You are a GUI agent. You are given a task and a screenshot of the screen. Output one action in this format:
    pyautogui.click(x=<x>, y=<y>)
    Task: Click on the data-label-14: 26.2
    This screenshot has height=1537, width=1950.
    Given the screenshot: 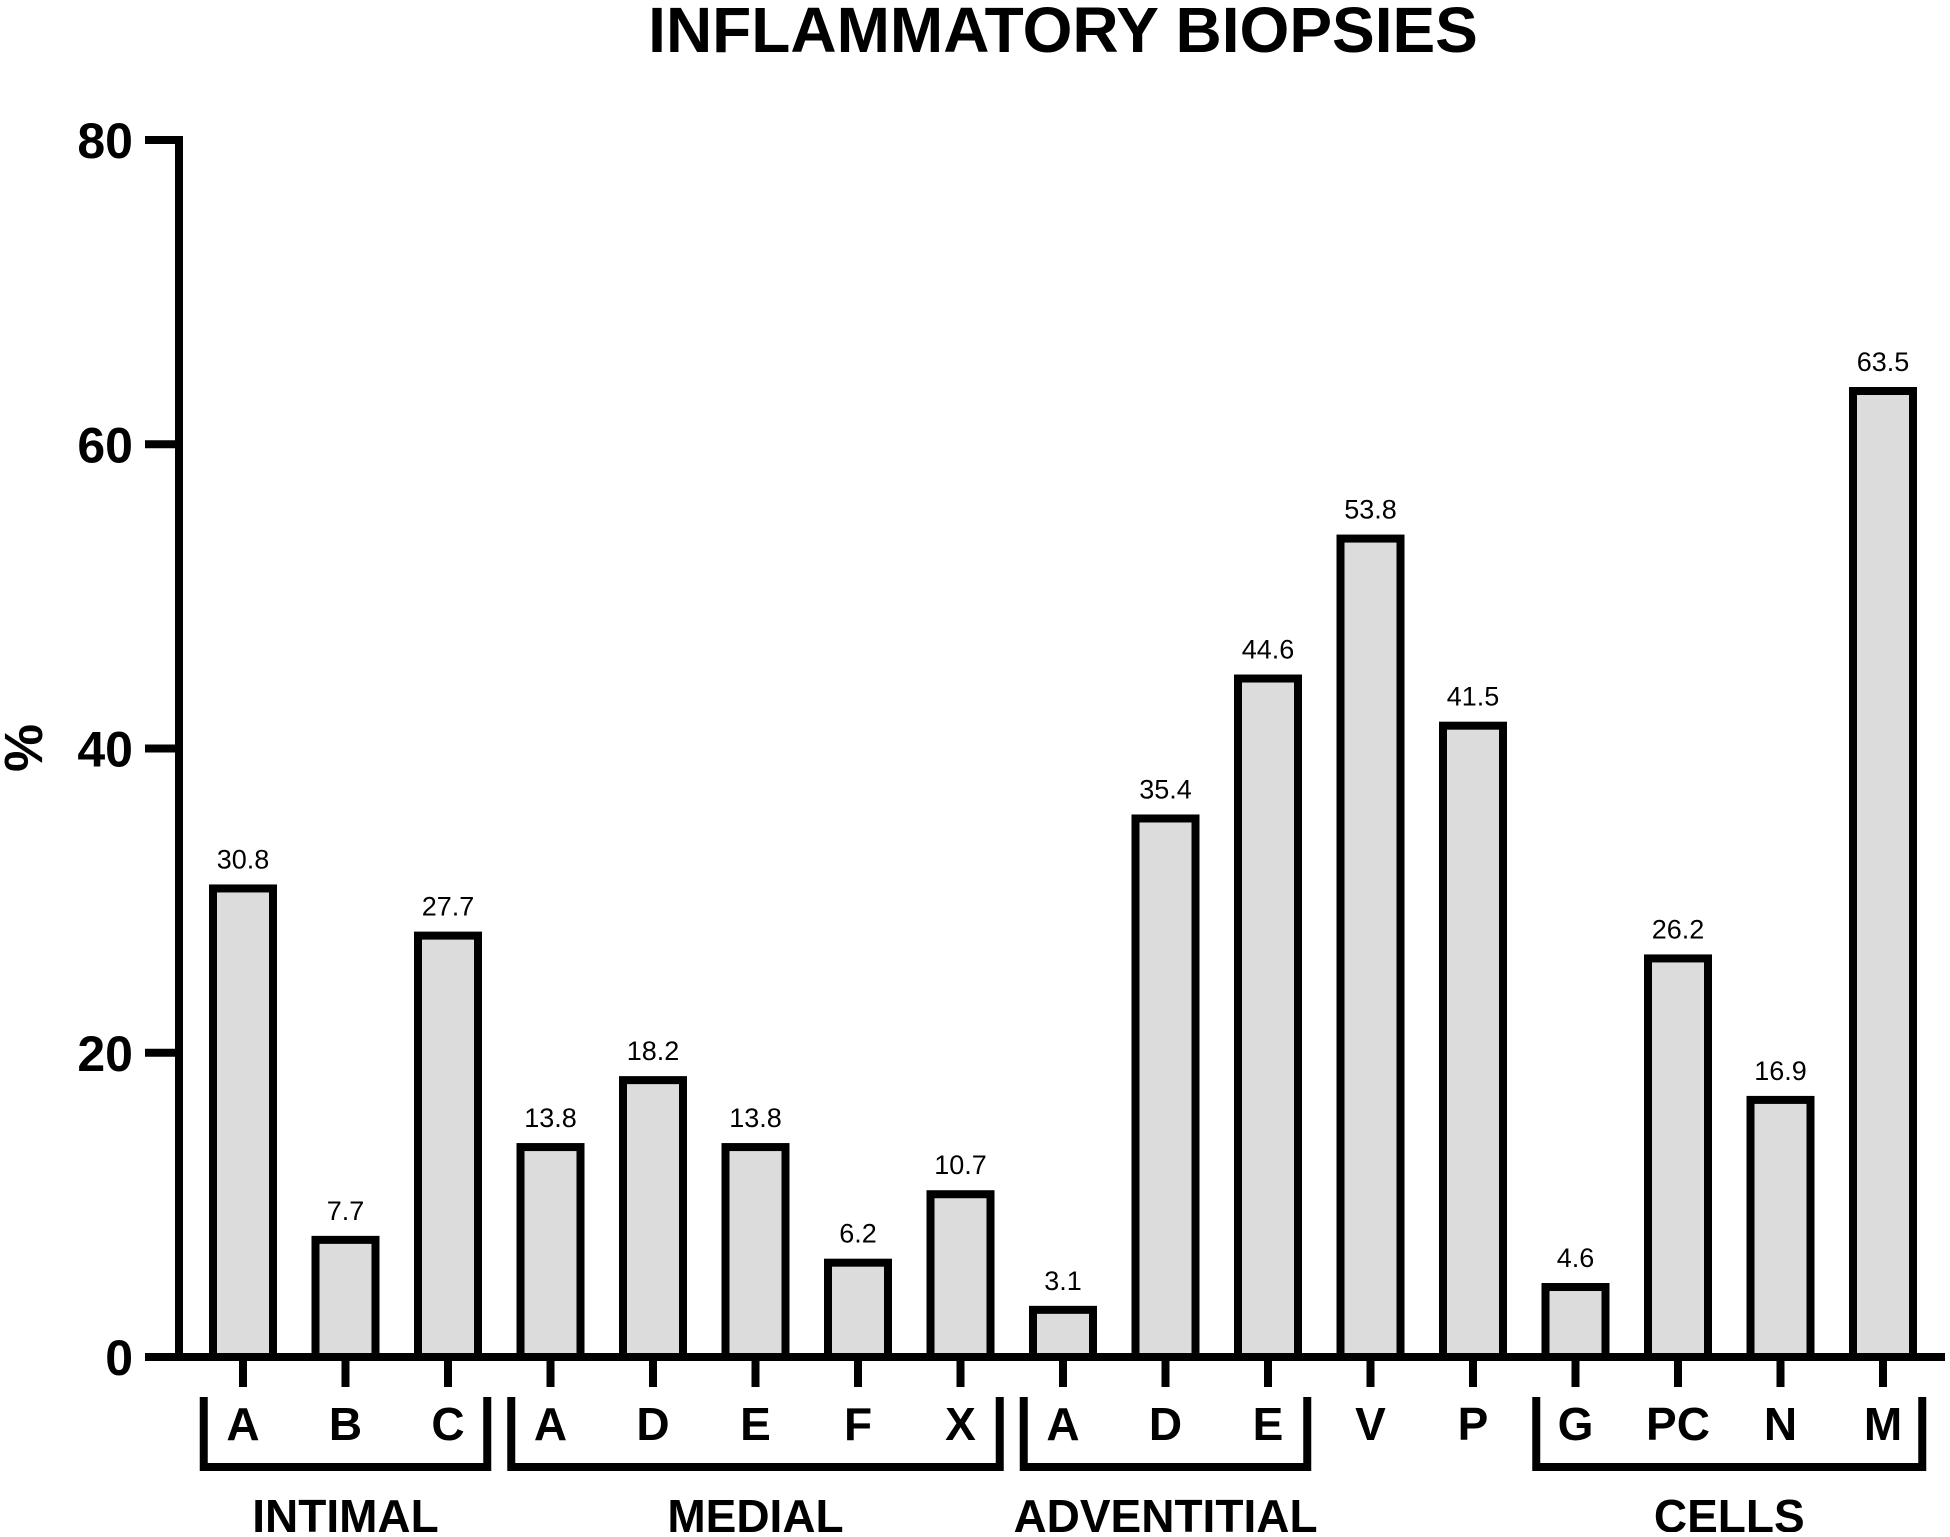 What is the action you would take?
    pyautogui.click(x=1678, y=929)
    